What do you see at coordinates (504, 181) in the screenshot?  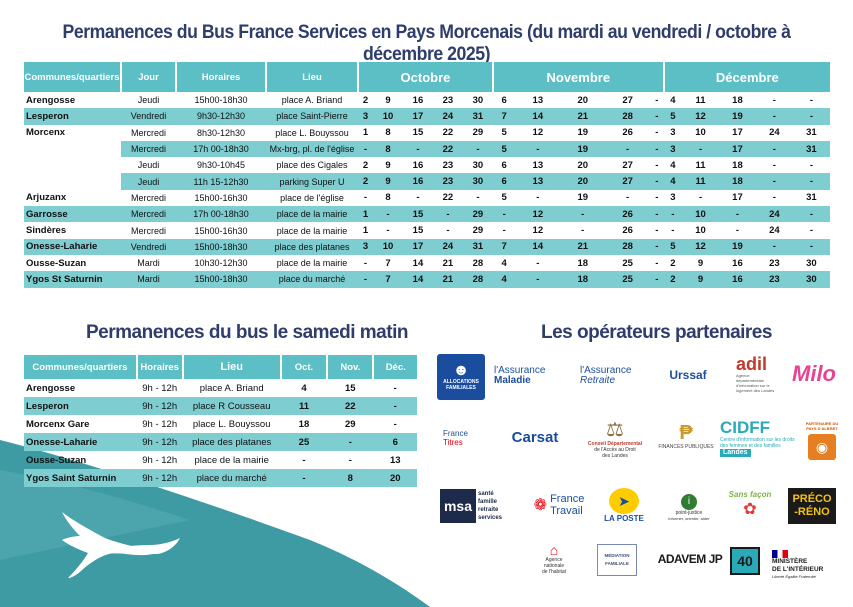 I see `cell-nov-date: 6` at bounding box center [504, 181].